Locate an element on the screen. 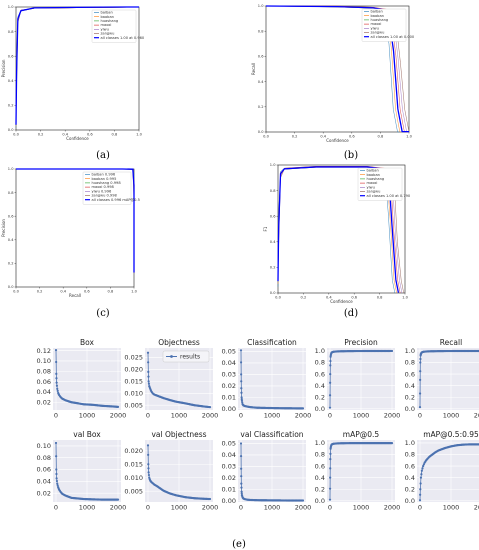 This screenshot has height=550, width=479. results-panel-recall: 0.0 0.2 0.4 0.6 0.8 1.0 0 1000 2000 Recall is located at coordinates (442, 379).